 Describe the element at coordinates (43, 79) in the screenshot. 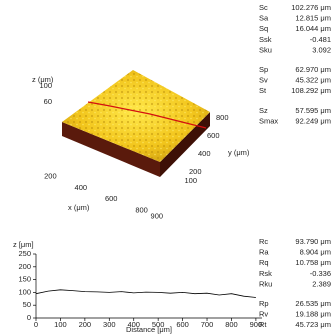

I see `axis-title: z (μm)` at that location.